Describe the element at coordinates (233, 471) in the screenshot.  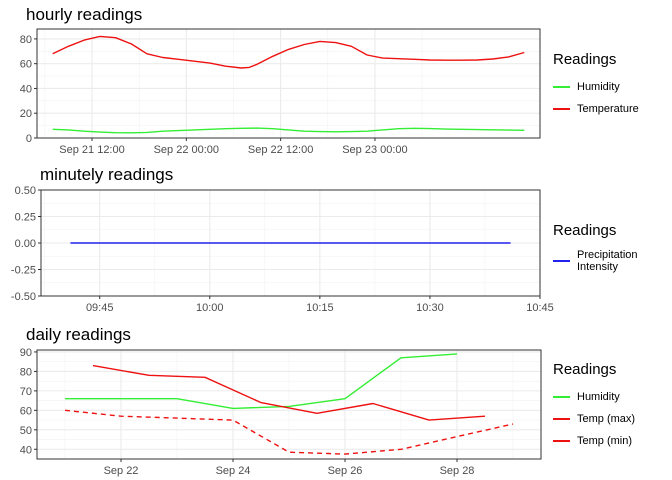
I see `x-tick-label: Sep 24` at that location.